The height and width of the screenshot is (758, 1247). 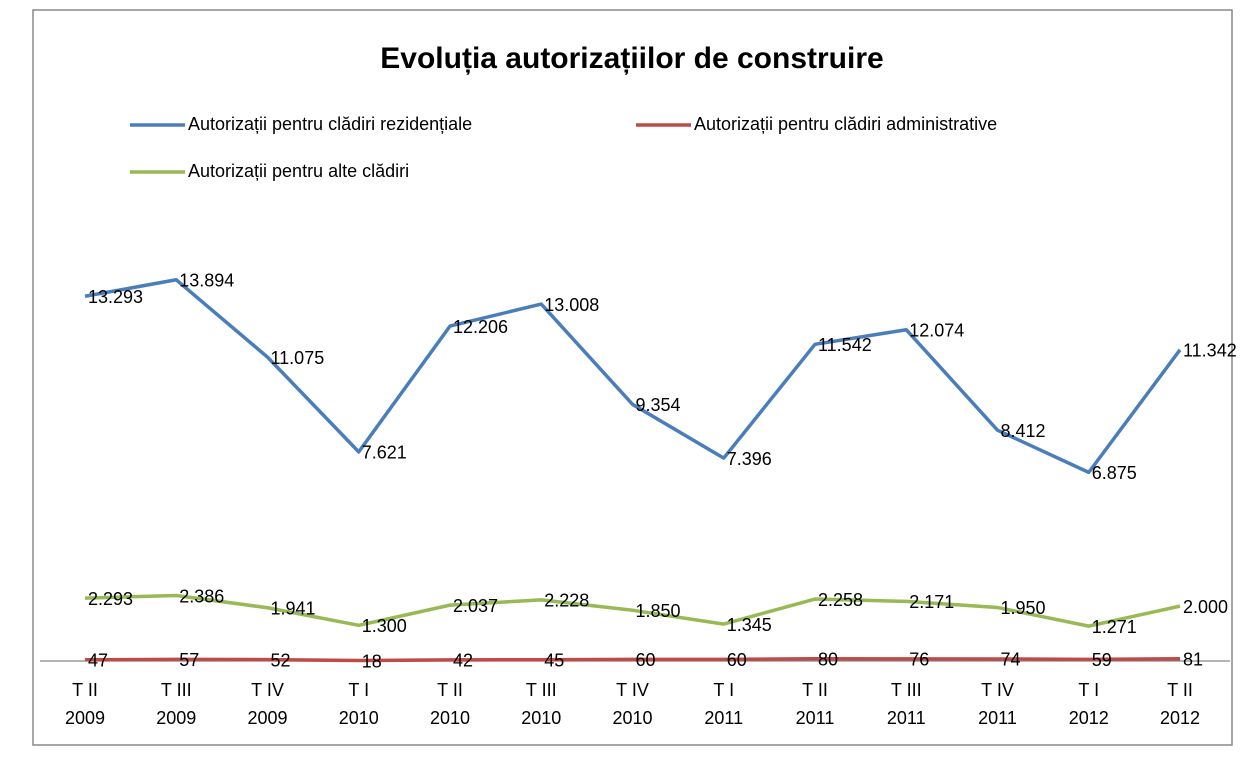 What do you see at coordinates (1193, 660) in the screenshot?
I see `data-label: 81` at bounding box center [1193, 660].